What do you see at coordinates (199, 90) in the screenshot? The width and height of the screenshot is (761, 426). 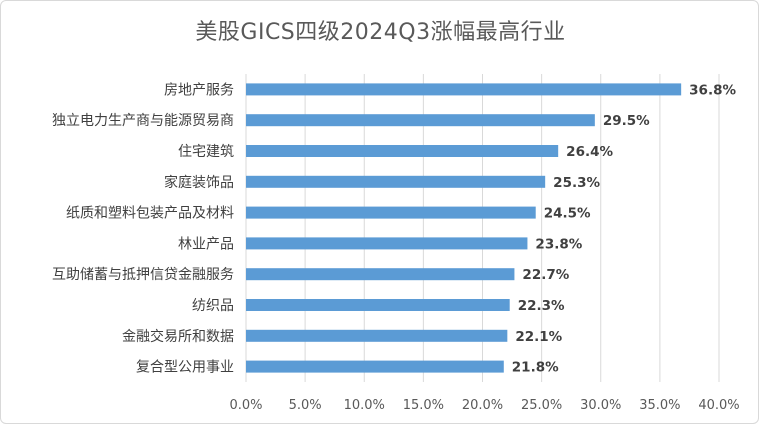 I see `category-label: 房地产服务` at bounding box center [199, 90].